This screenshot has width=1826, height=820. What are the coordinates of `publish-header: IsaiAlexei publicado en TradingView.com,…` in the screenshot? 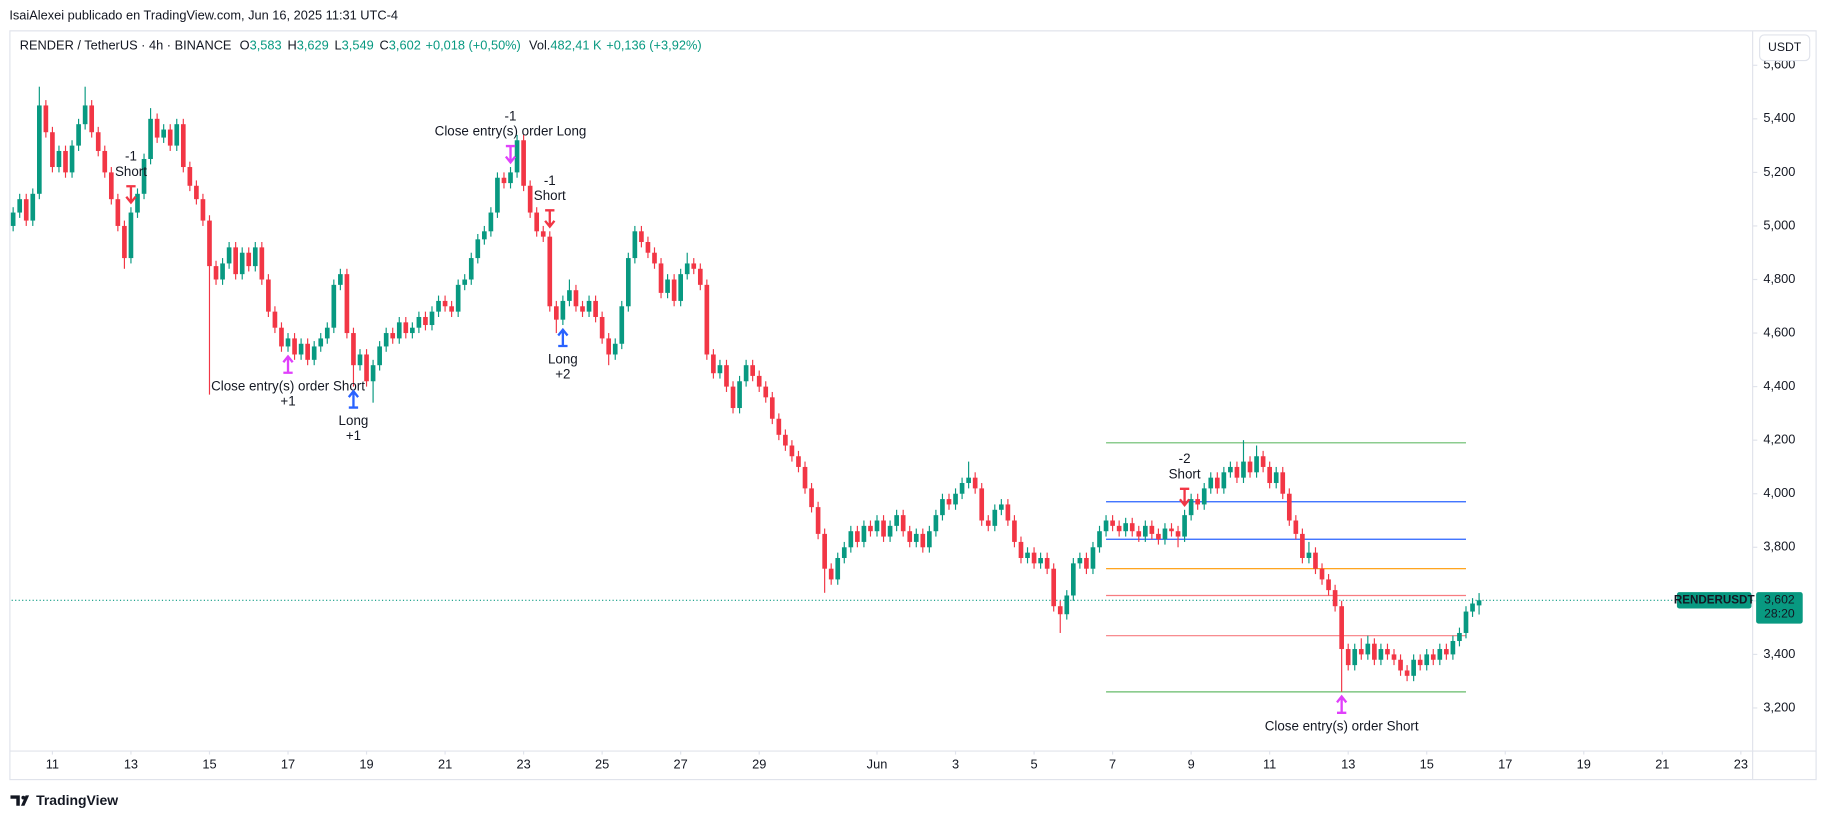 It's located at (203, 15).